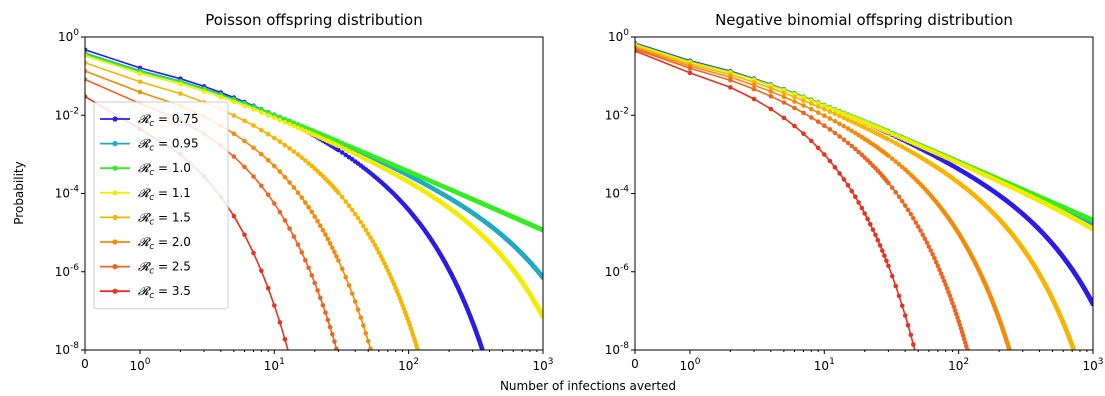  Describe the element at coordinates (172, 217) in the screenshot. I see `legend-value: = 1.5` at that location.